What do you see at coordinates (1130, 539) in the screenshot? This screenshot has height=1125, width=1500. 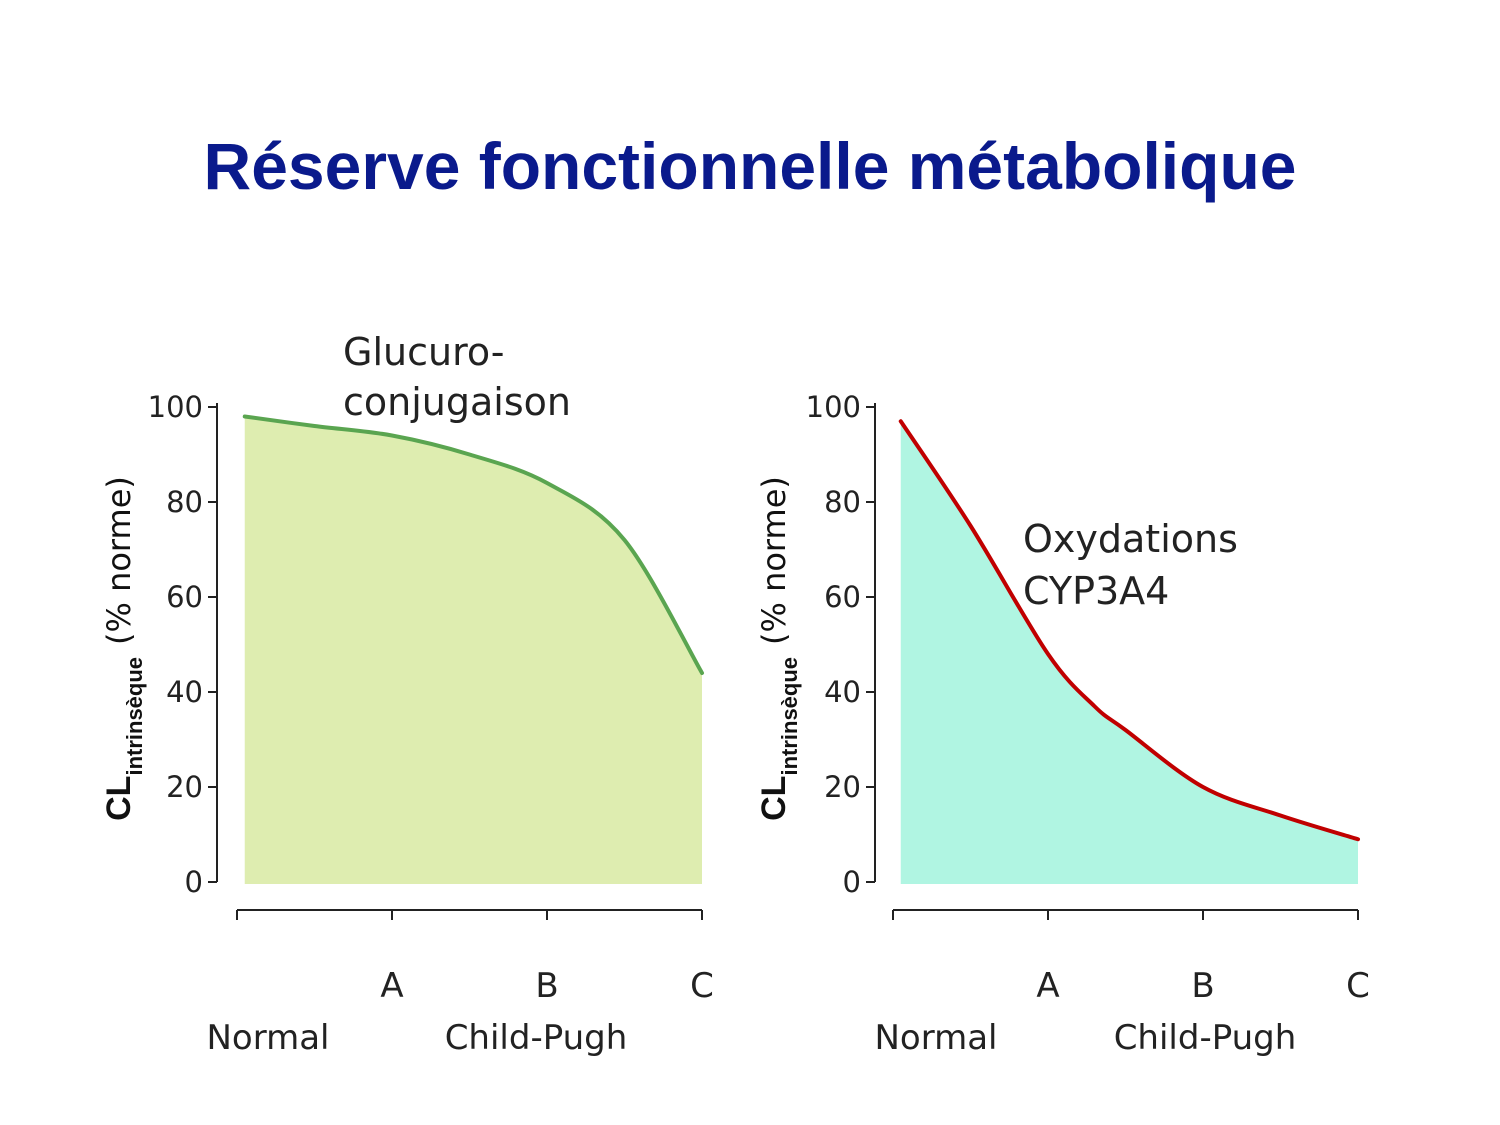 I see `series-annotation: Oxydations` at bounding box center [1130, 539].